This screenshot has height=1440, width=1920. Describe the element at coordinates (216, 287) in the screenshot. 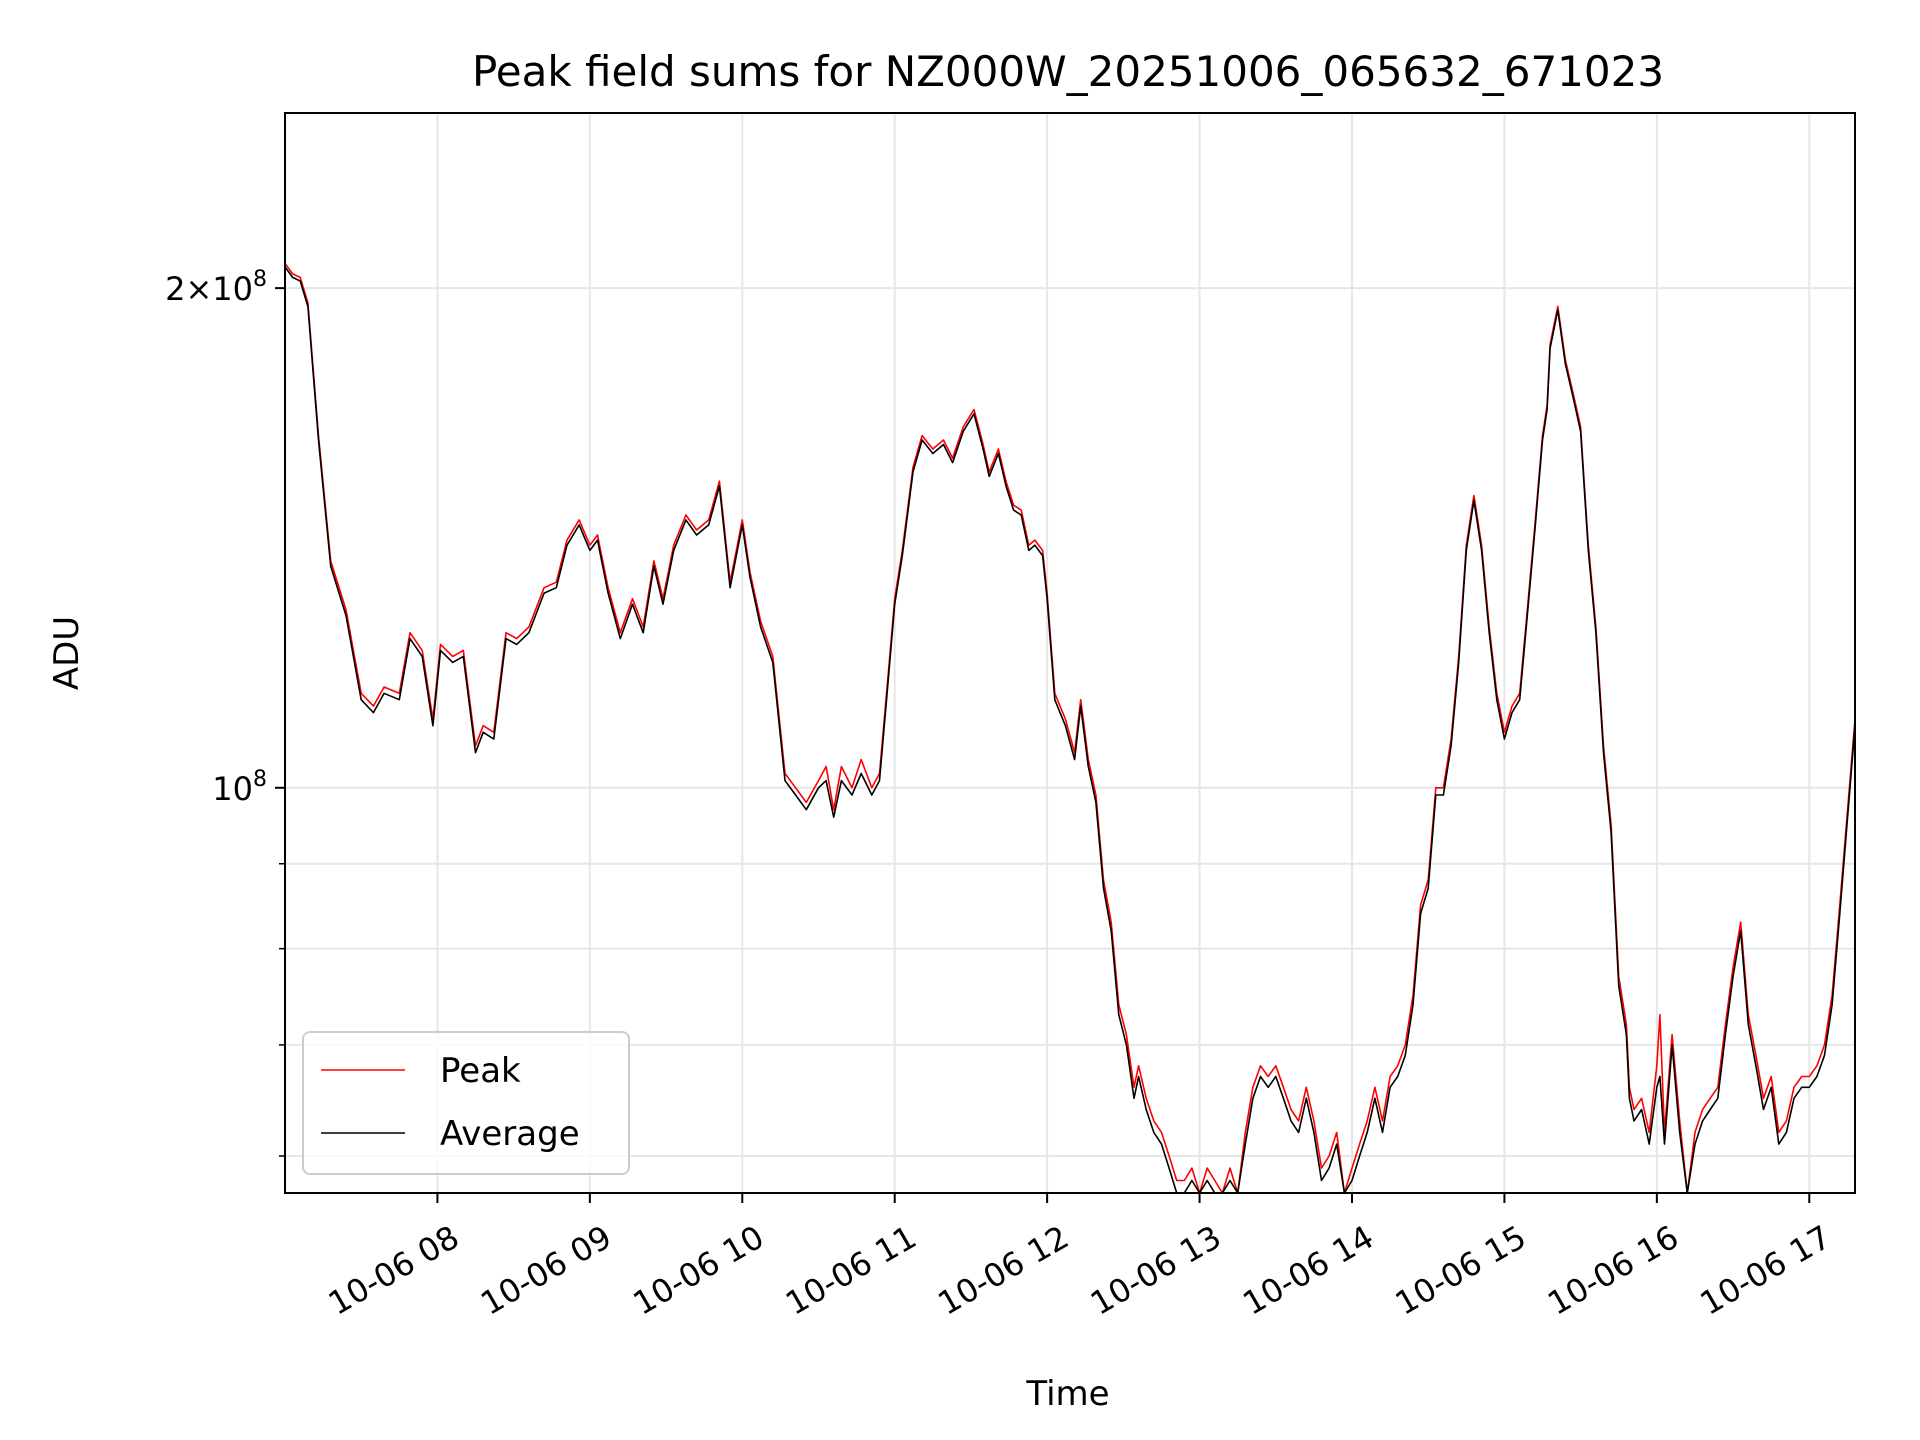

I see `y-tick-label: 2×108` at that location.